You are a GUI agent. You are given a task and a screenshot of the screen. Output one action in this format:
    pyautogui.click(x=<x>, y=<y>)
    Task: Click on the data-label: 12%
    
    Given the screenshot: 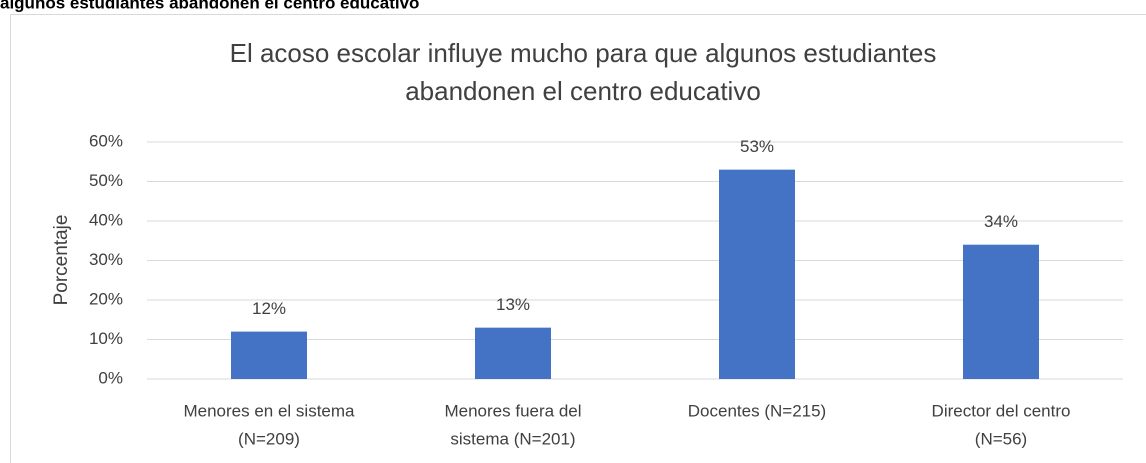 What is the action you would take?
    pyautogui.click(x=269, y=308)
    